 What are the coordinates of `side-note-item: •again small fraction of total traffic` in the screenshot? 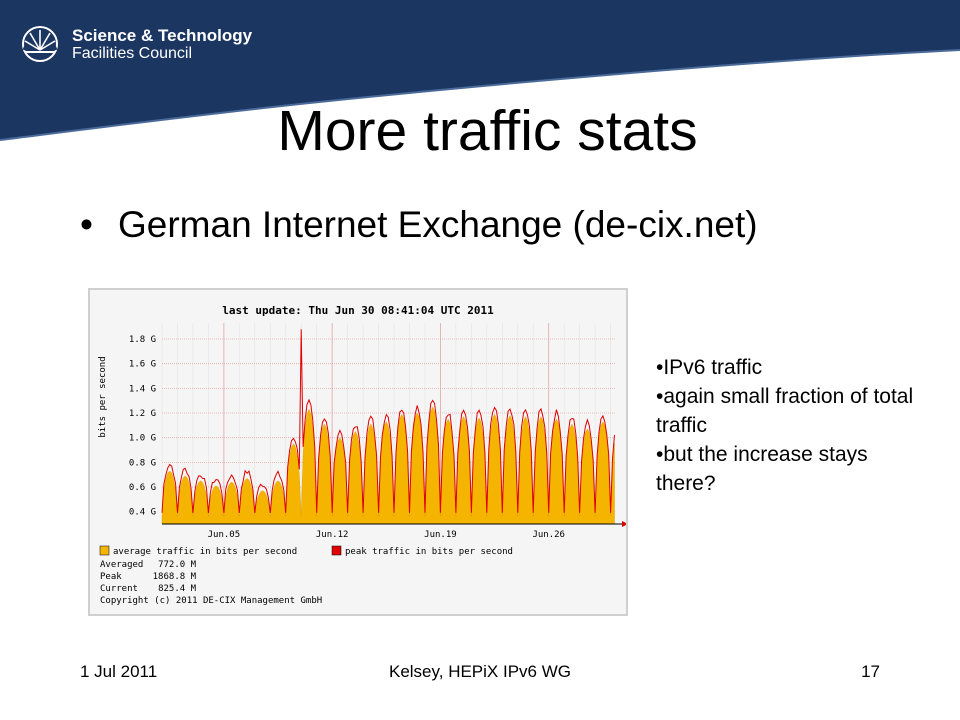 It's located at (785, 411).